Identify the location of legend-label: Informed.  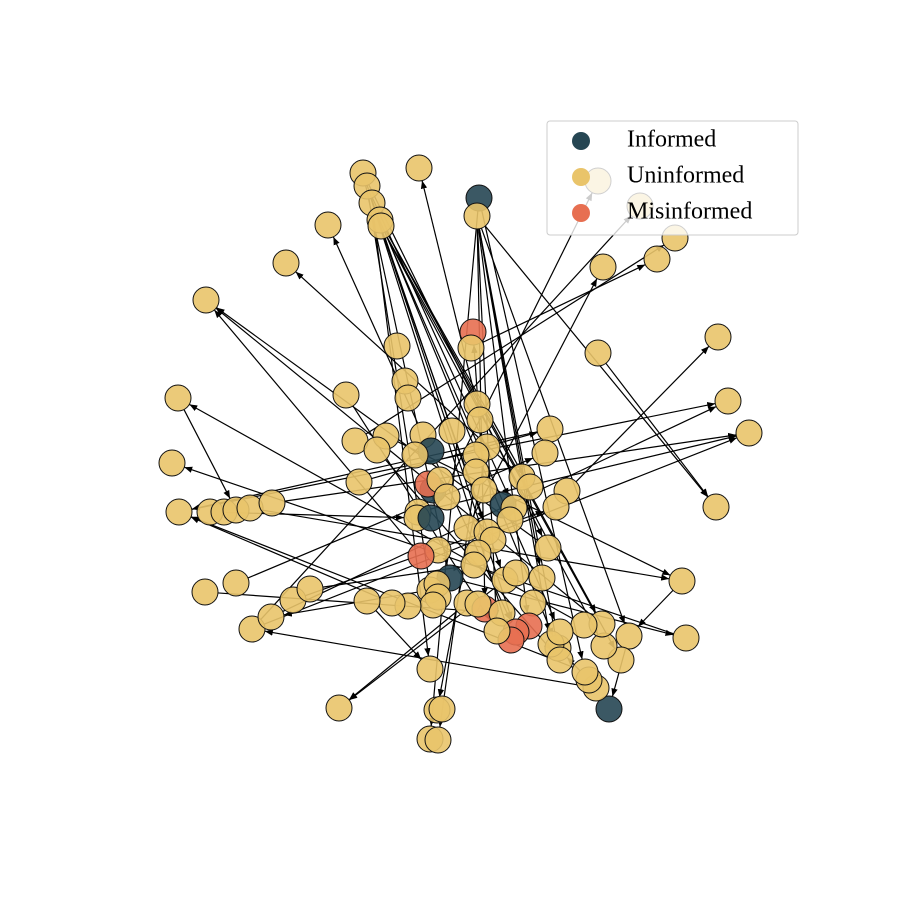
(671, 140).